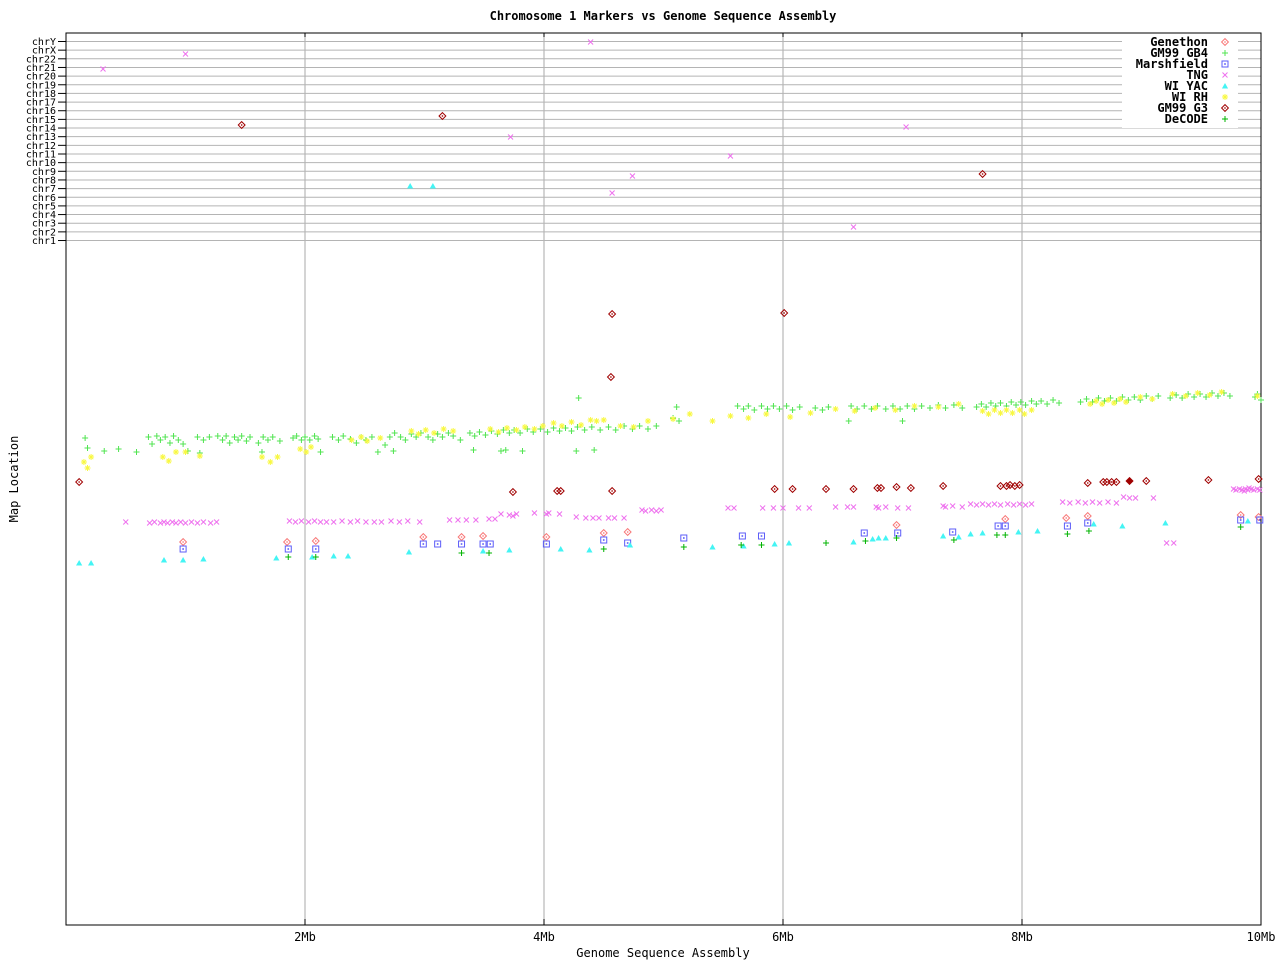  Describe the element at coordinates (41, 129) in the screenshot. I see `chromosome-row-label: chr14` at that location.